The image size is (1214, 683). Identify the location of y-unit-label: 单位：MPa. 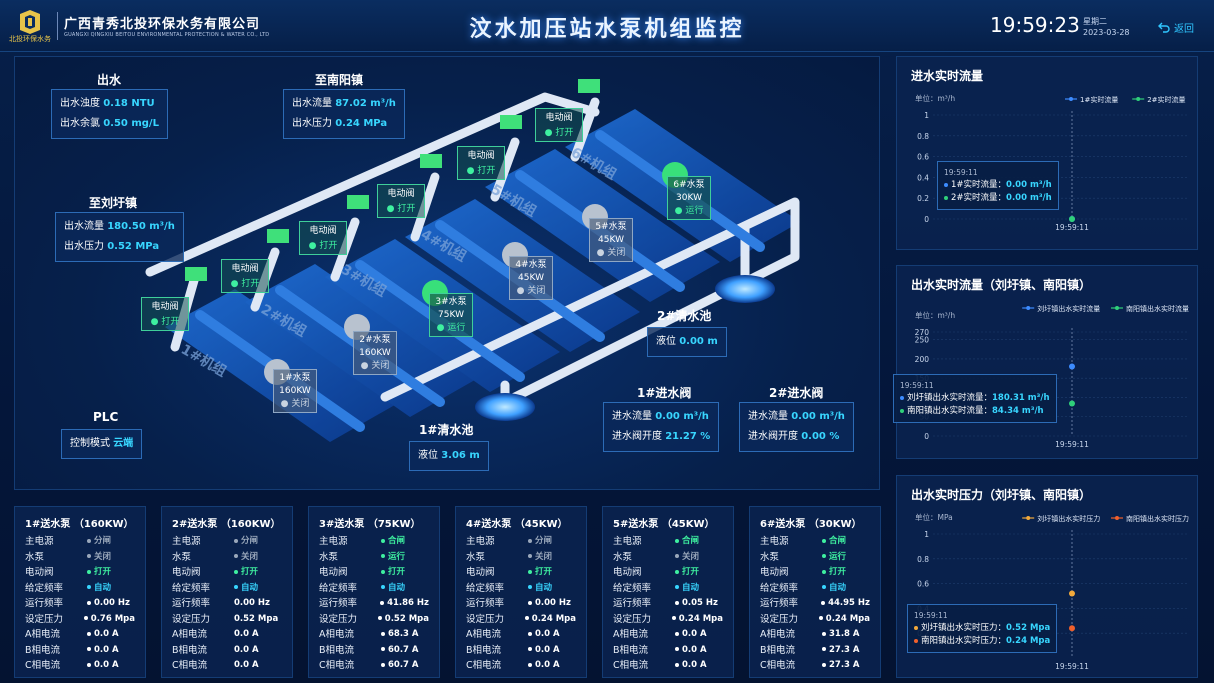
(934, 517).